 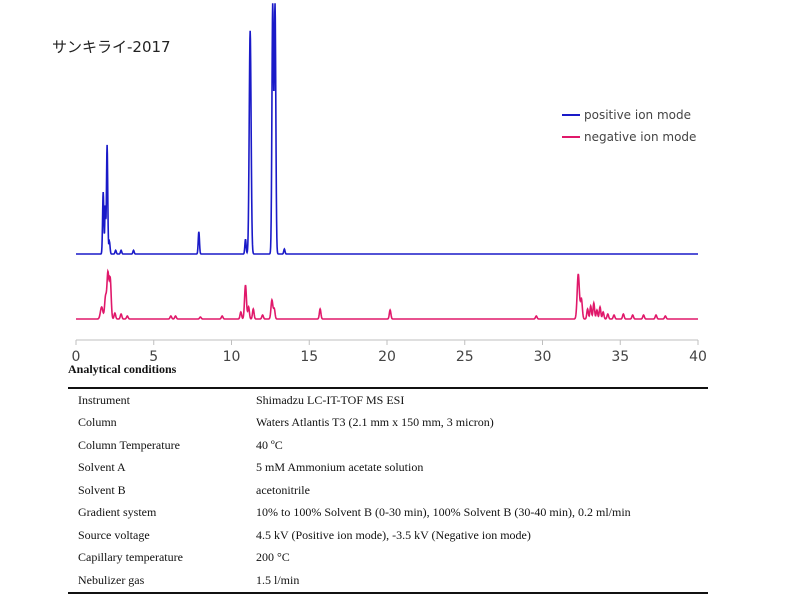 What do you see at coordinates (388, 445) in the screenshot?
I see `table-row: Column Temperature 40 ºC` at bounding box center [388, 445].